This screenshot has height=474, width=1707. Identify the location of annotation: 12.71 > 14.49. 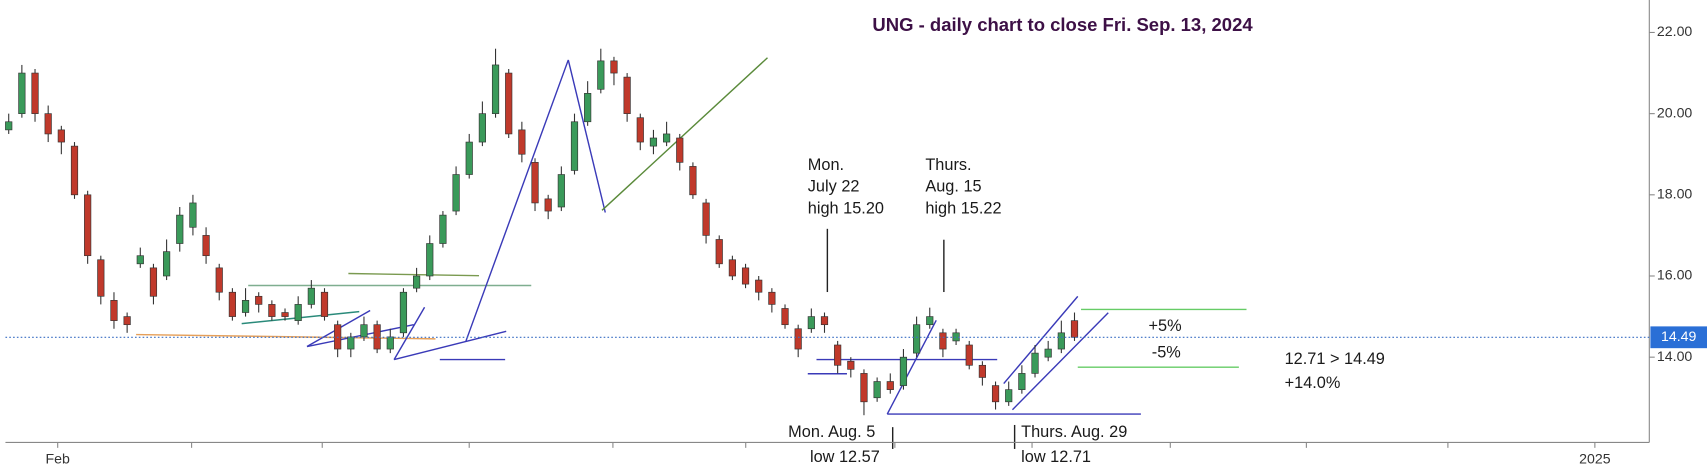
(1335, 359).